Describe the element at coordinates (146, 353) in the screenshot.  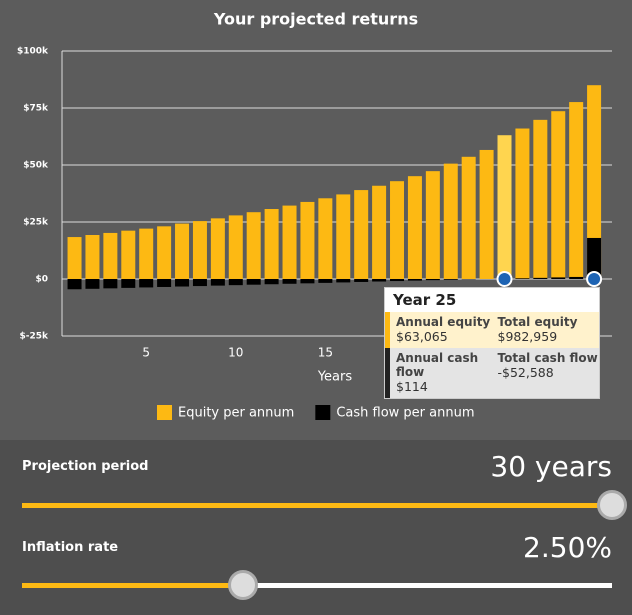
I see `x-tick-label: 5` at that location.